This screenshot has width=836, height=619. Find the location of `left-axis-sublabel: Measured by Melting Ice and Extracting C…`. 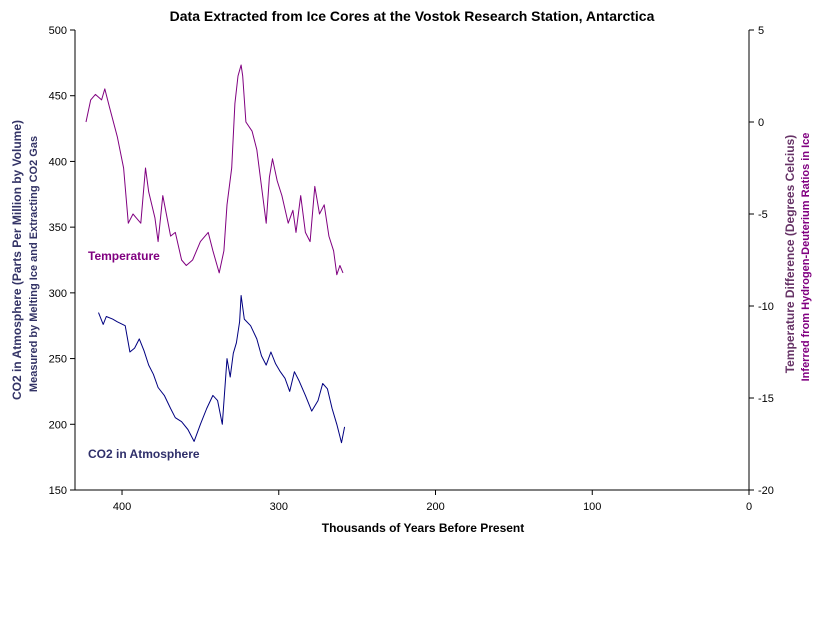

left-axis-sublabel: Measured by Melting Ice and Extracting C… is located at coordinates (34, 264).